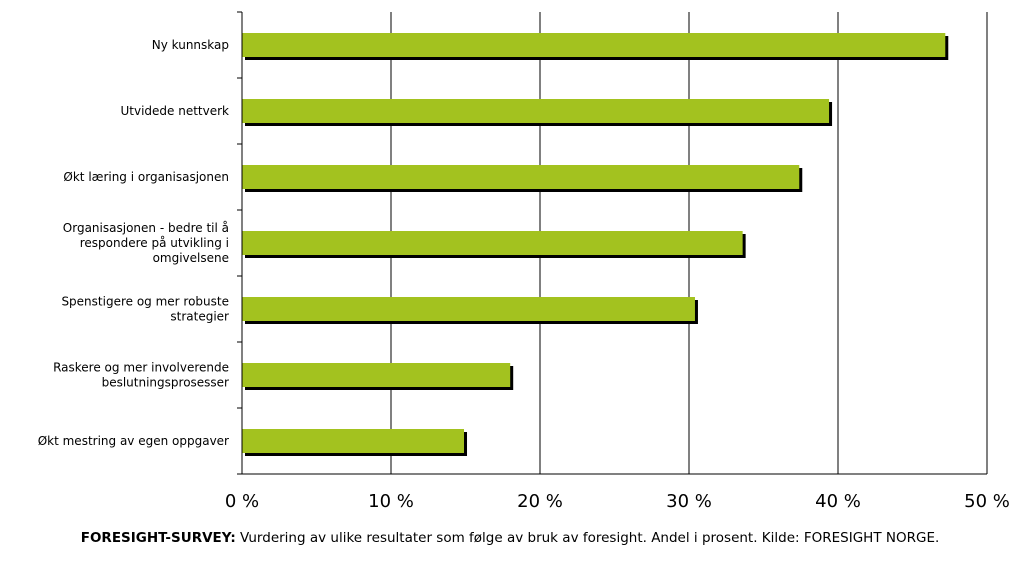  I want to click on category-label-4: Spenstigere og mer robuste strategier, so click(145, 309).